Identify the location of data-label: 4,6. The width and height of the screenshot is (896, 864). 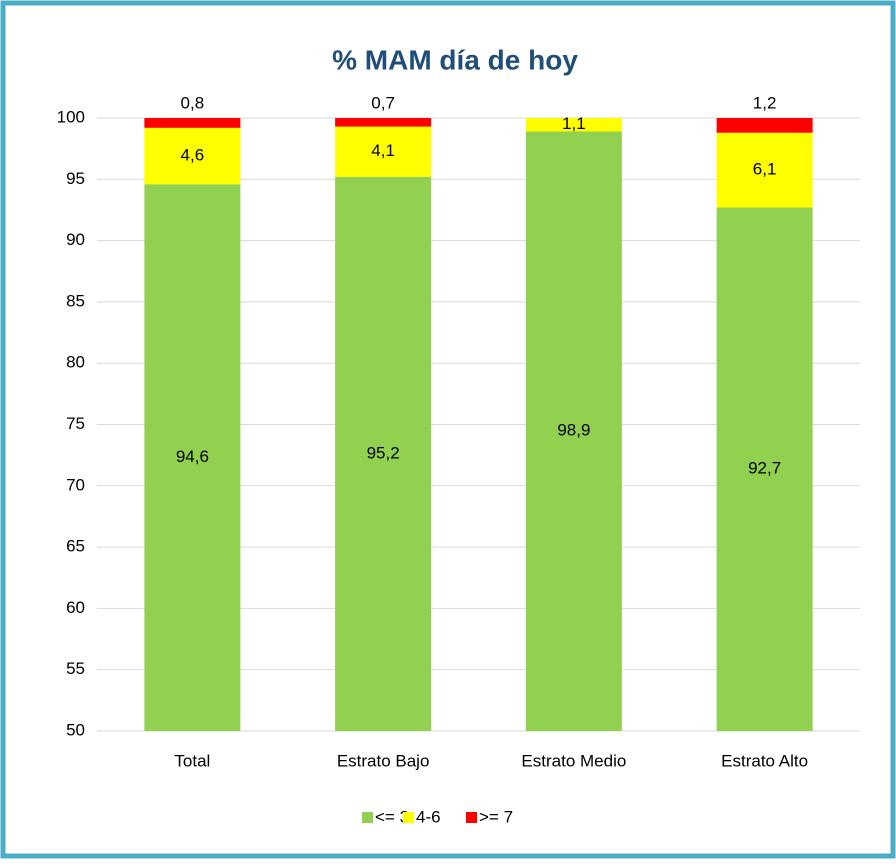
(193, 154).